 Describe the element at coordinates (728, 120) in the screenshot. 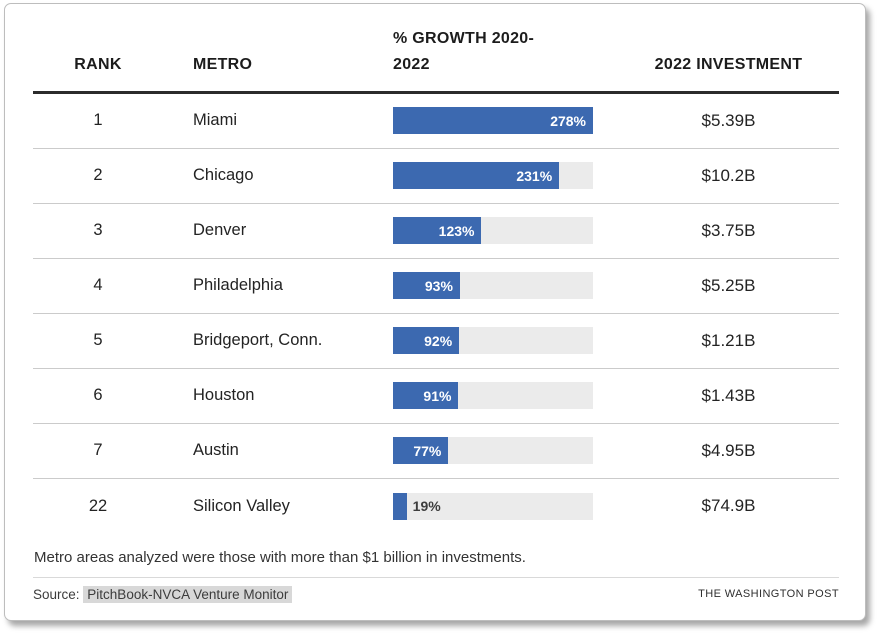

I see `investment-cell: $5.39B` at that location.